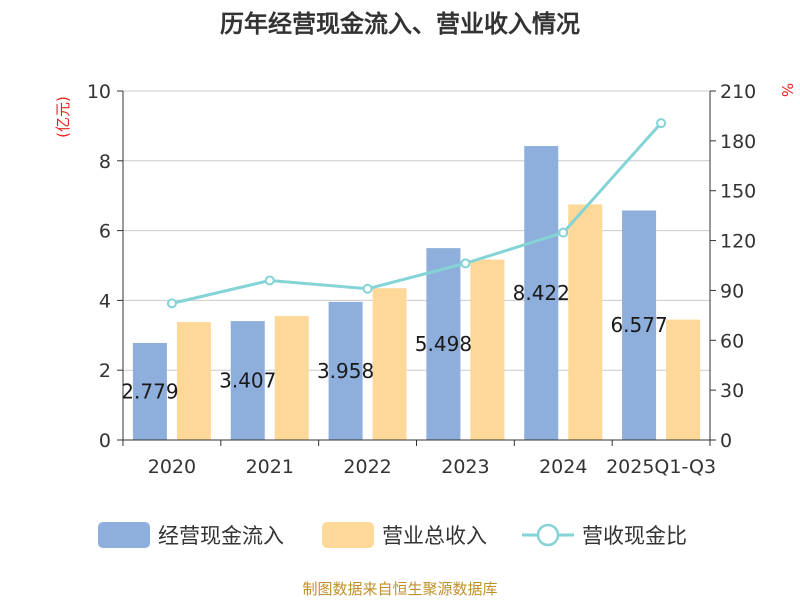 The width and height of the screenshot is (800, 600). I want to click on right-tick-label: 30, so click(732, 391).